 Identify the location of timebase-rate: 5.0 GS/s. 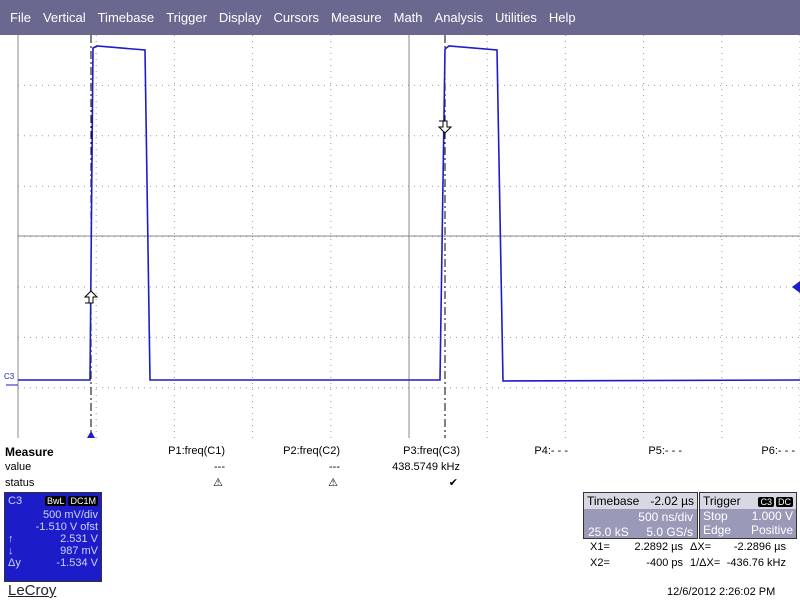
(669, 532).